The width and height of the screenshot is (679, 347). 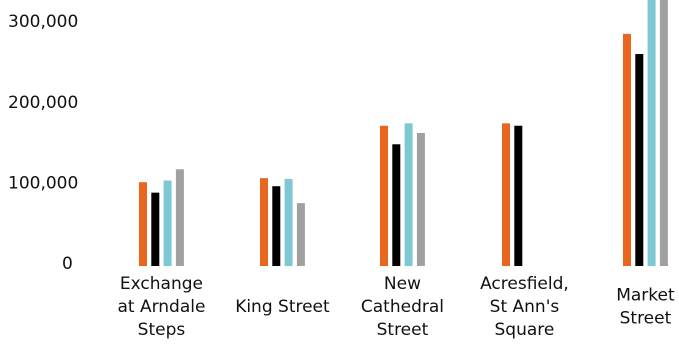 I want to click on y-tick-label: 0, so click(x=67, y=264).